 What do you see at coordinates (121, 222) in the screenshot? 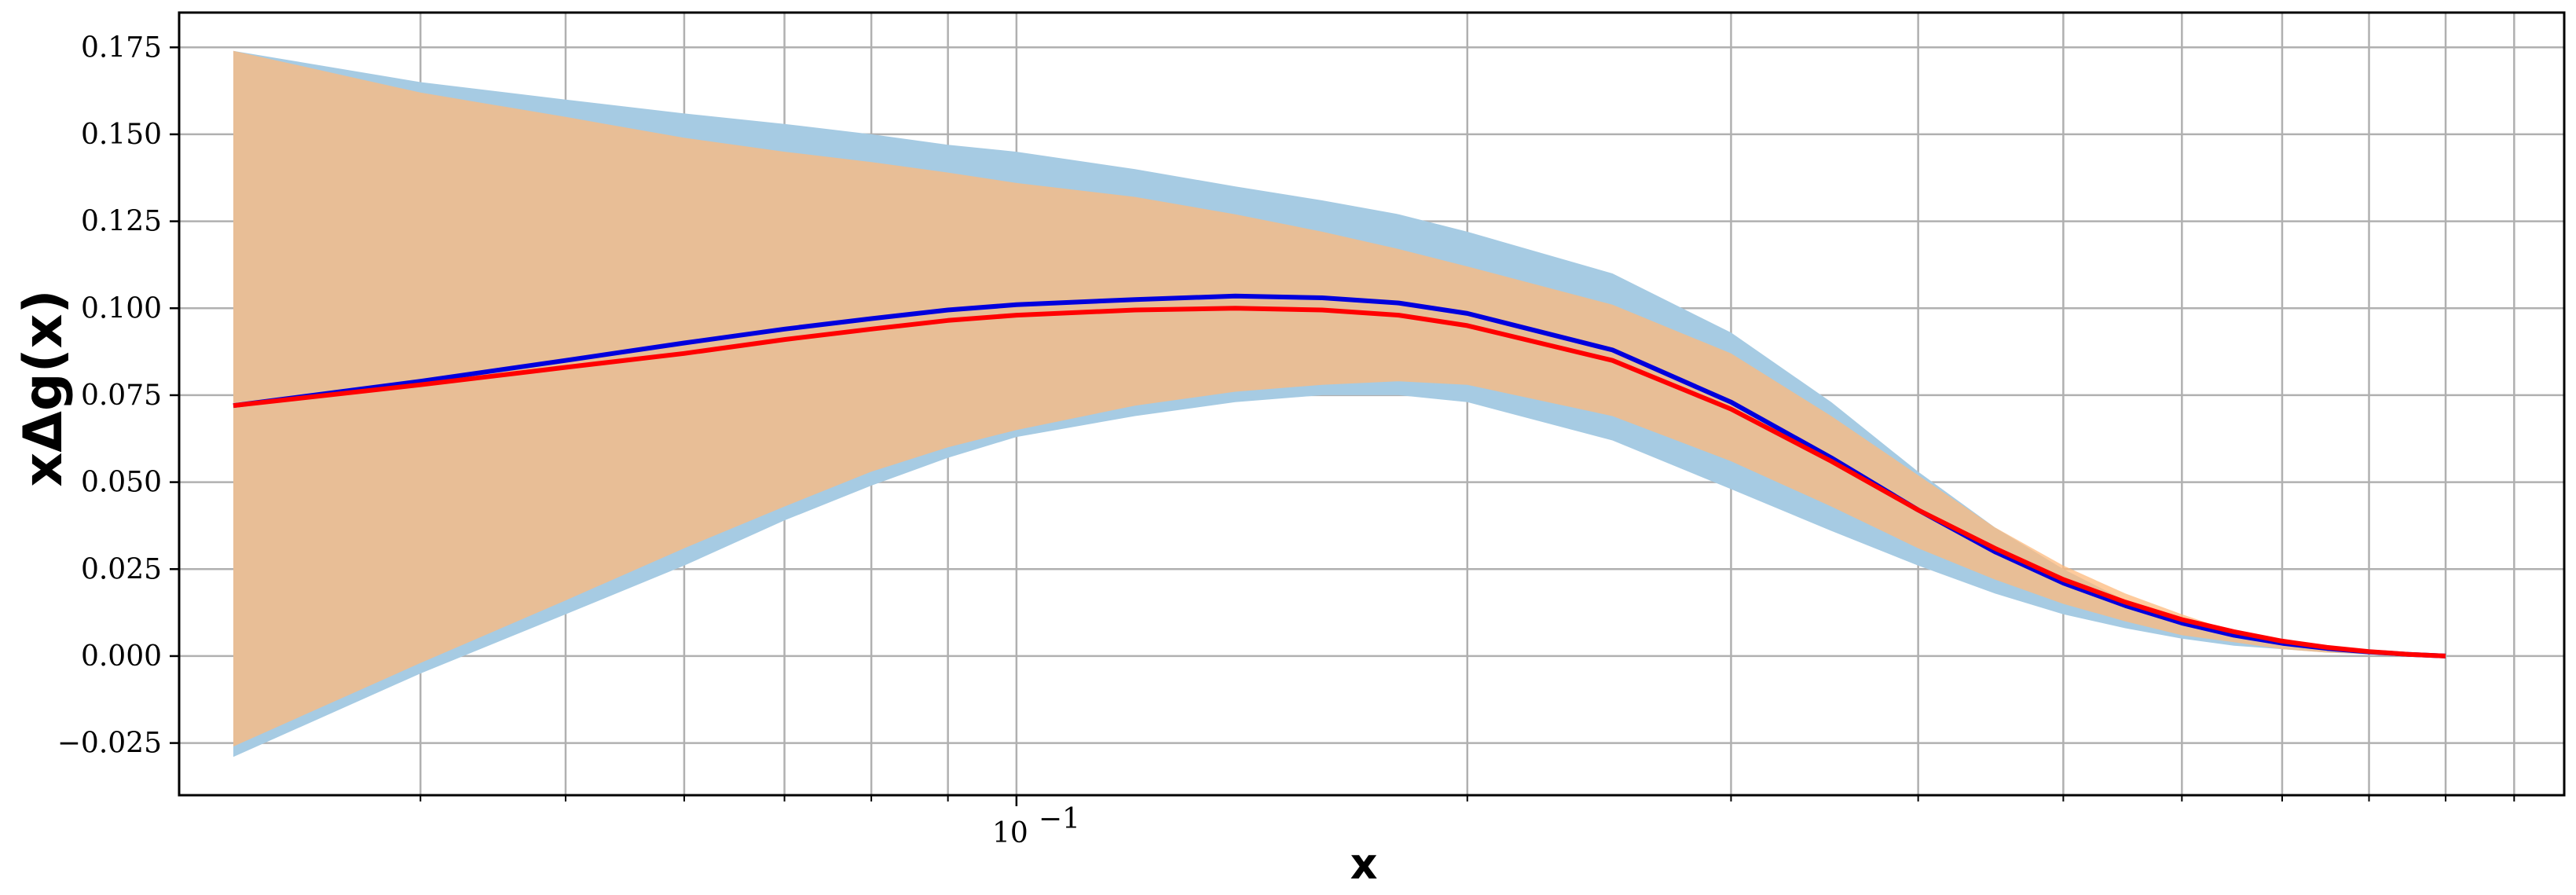
I see `y-tick-label: 0.125` at bounding box center [121, 222].